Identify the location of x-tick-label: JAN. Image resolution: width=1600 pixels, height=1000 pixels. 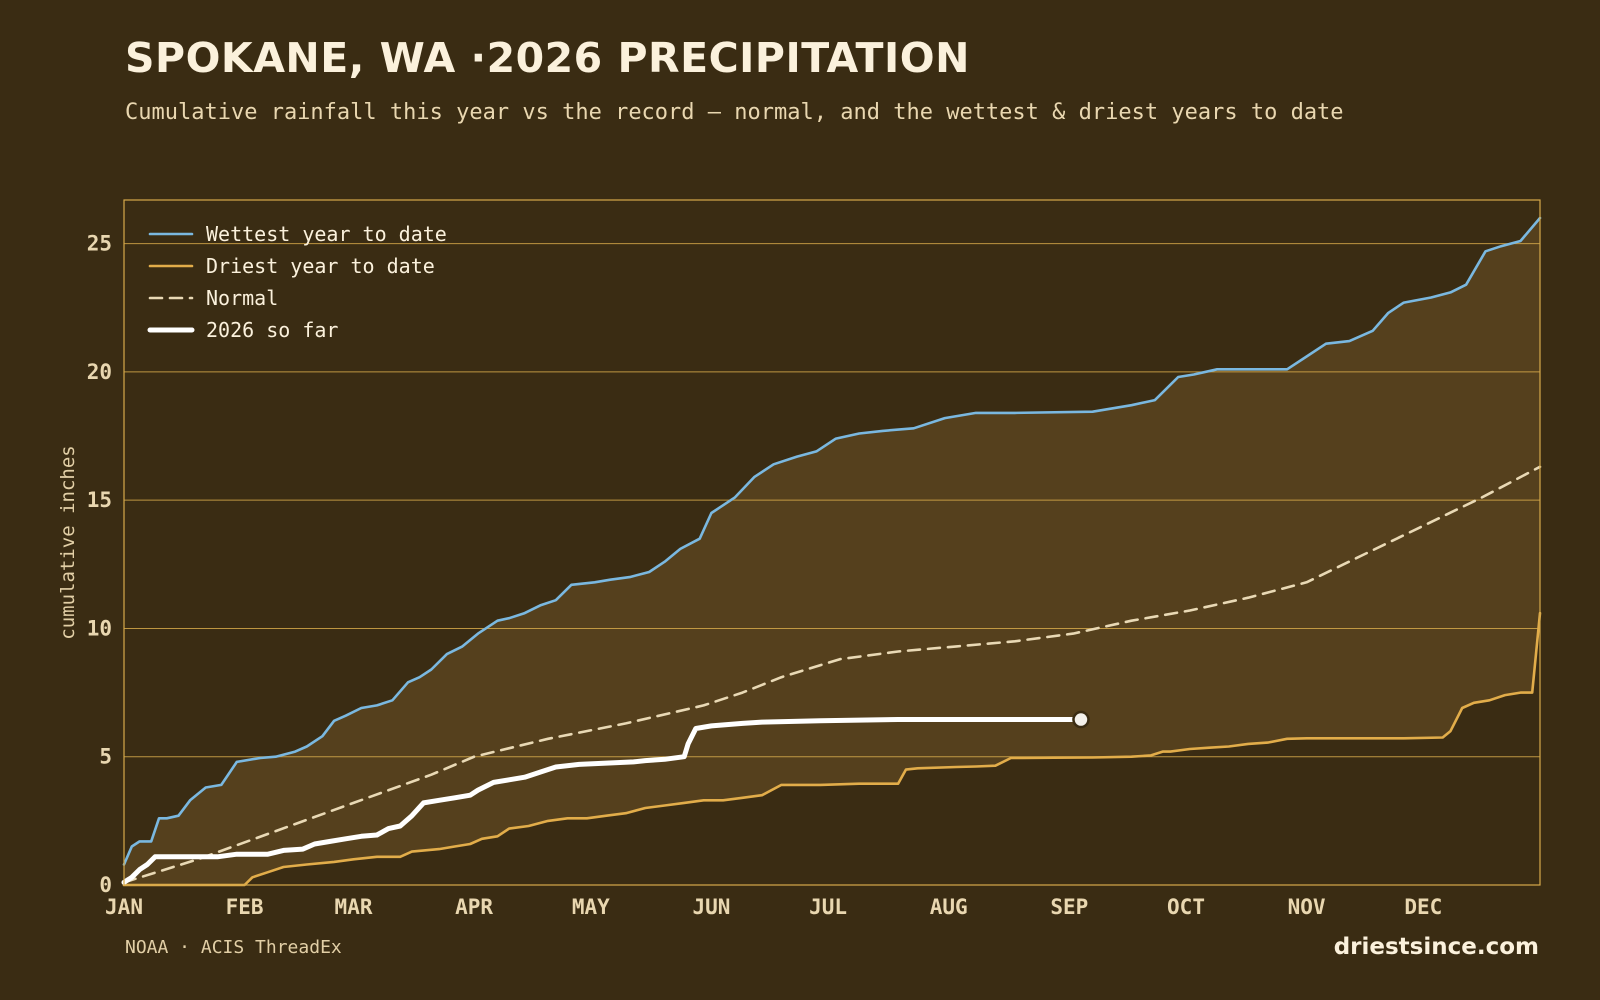
(124, 907).